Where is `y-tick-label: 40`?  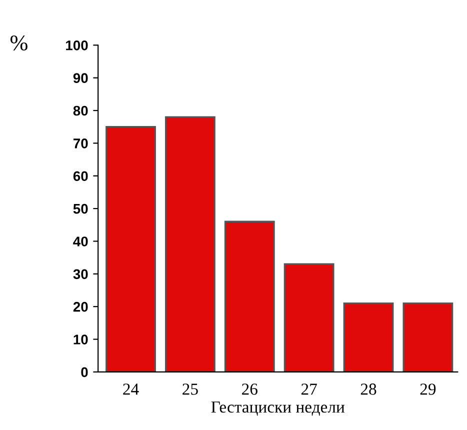
y-tick-label: 40 is located at coordinates (80, 241).